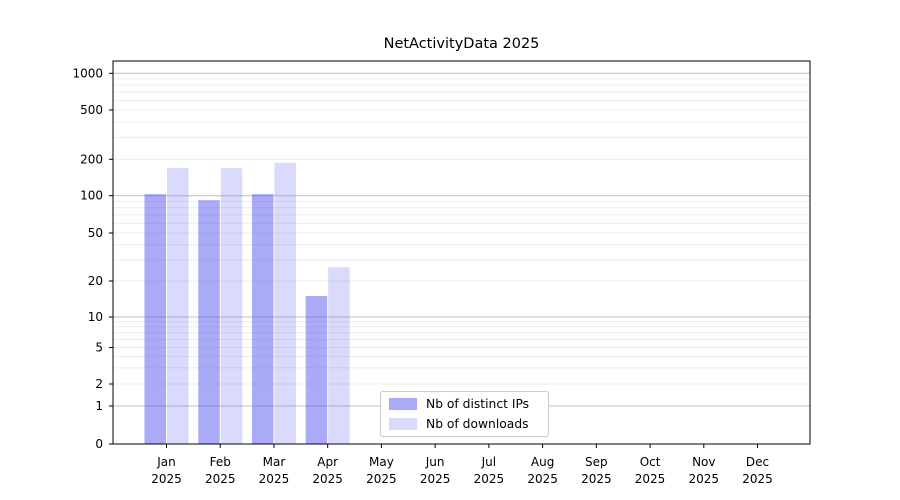 This screenshot has width=900, height=500. What do you see at coordinates (99, 444) in the screenshot?
I see `y-tick-label: 0` at bounding box center [99, 444].